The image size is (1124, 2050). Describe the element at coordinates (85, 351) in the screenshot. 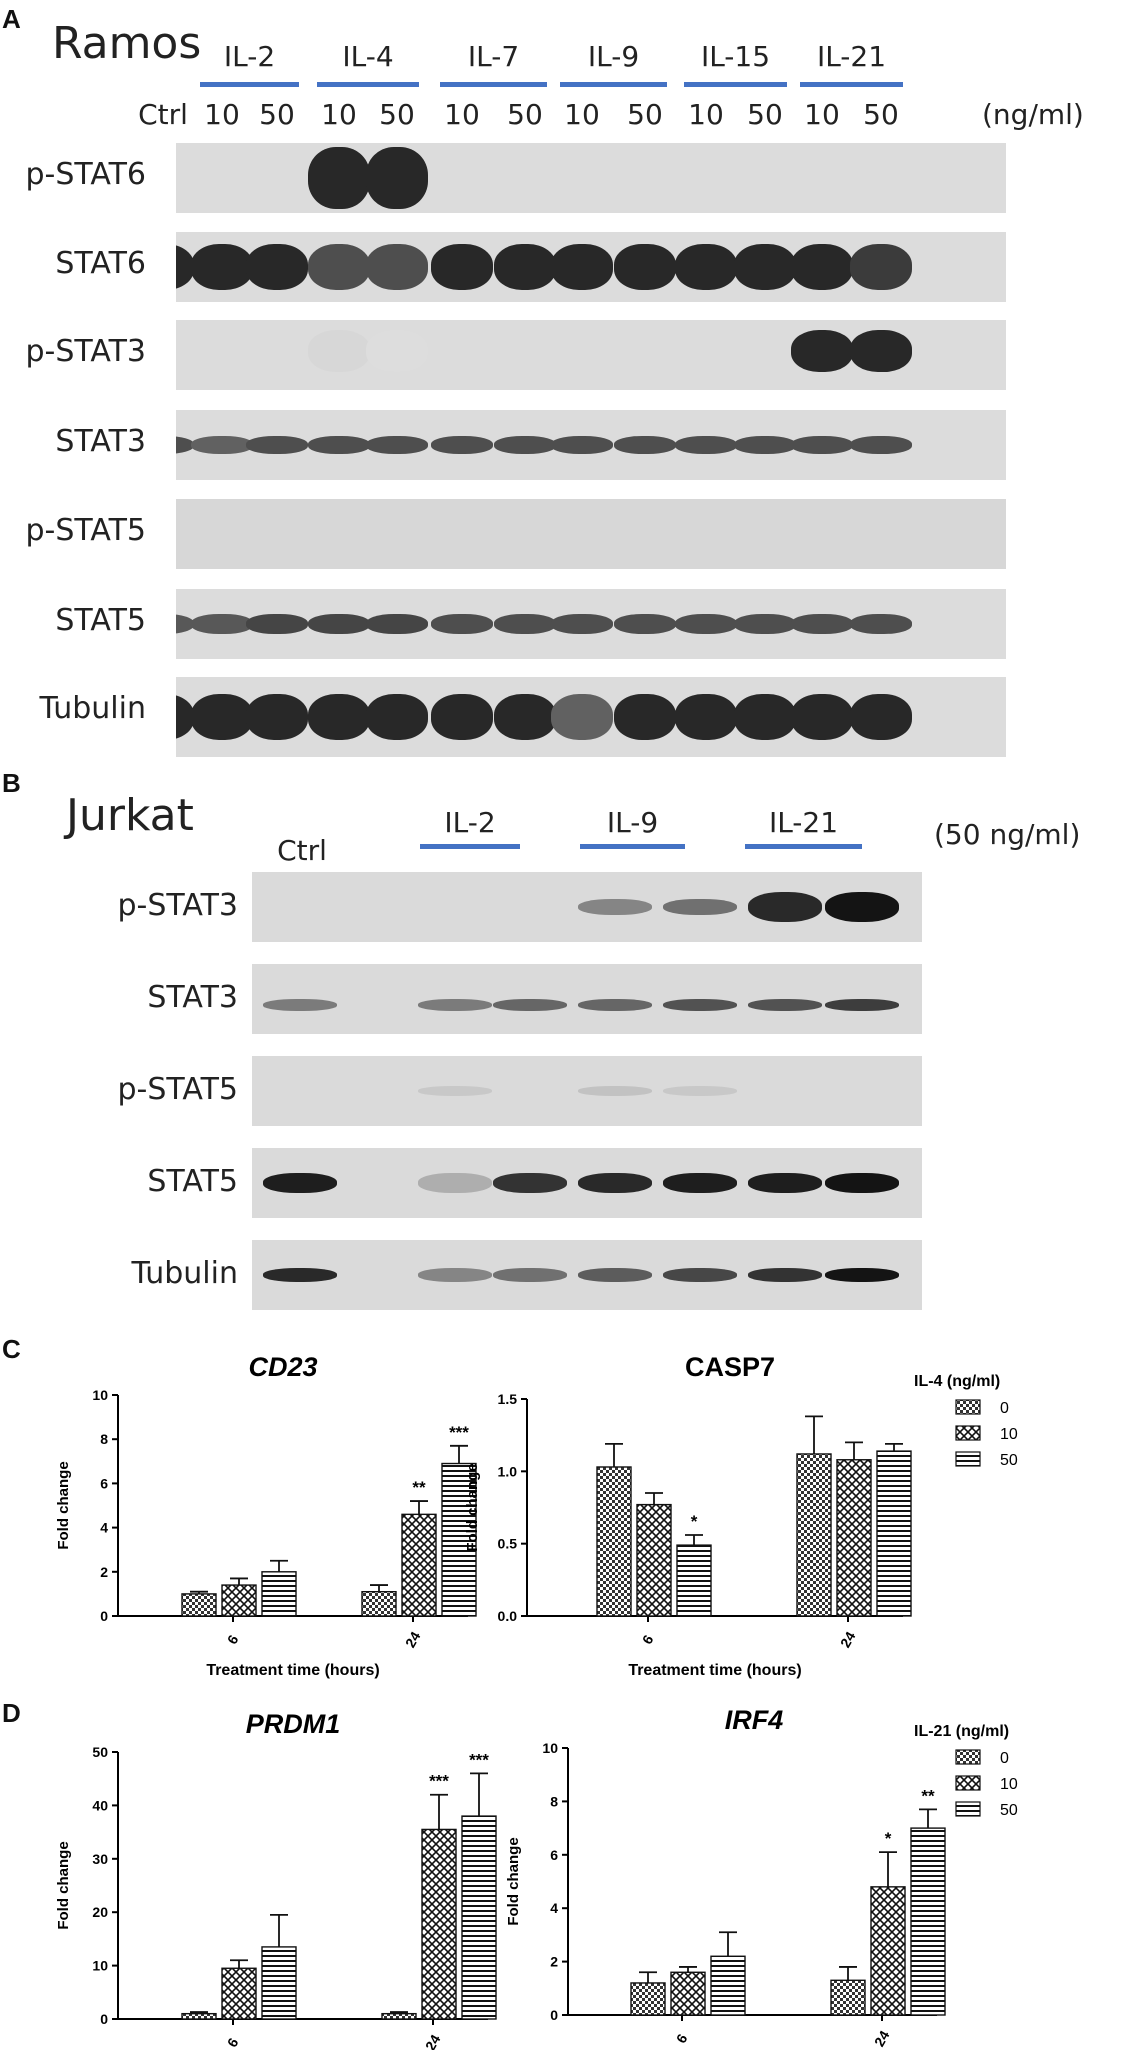

I see `panel-a-row-label: p-STAT3` at that location.